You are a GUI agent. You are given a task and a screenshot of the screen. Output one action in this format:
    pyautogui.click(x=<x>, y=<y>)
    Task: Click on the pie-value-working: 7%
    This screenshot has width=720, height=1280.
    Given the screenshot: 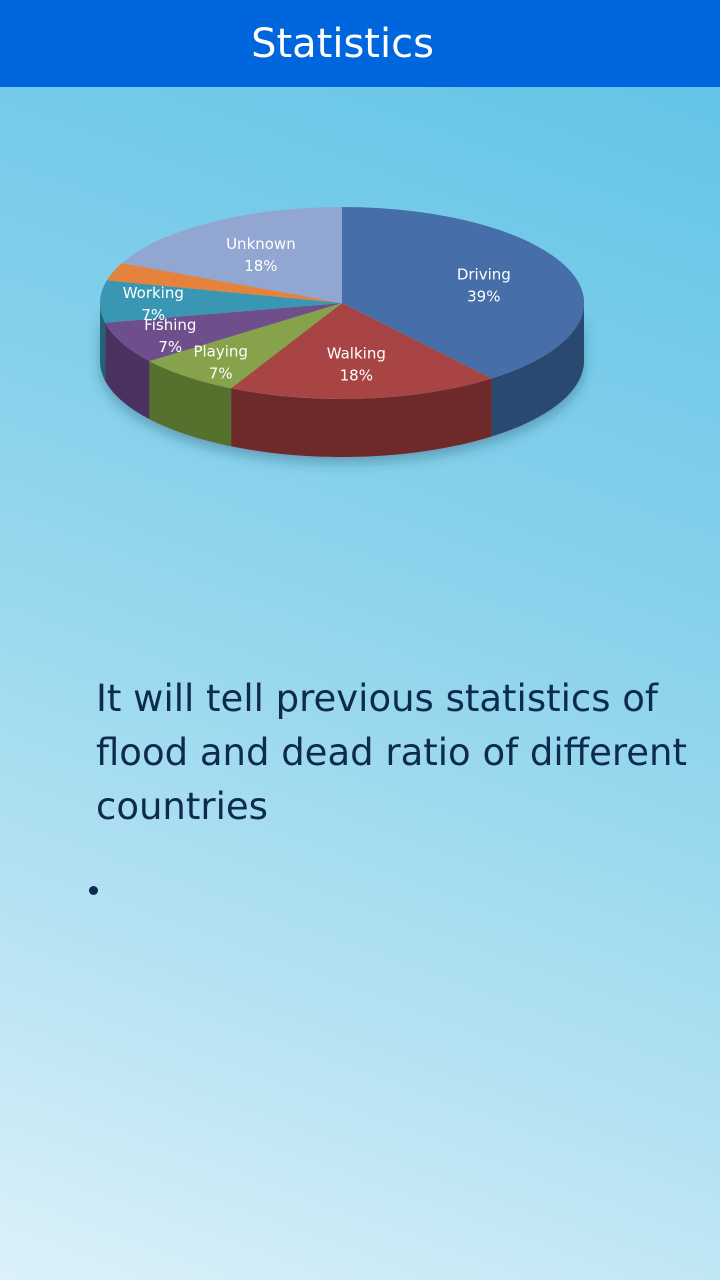 What is the action you would take?
    pyautogui.click(x=153, y=315)
    